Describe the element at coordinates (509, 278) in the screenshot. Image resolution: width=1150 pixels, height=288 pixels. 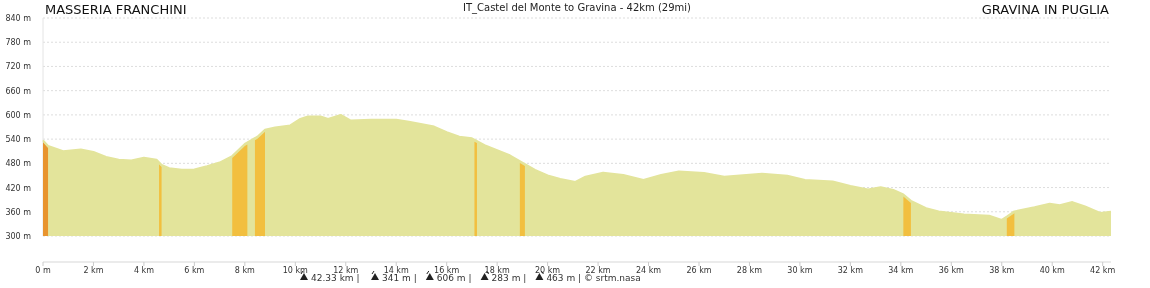
I see `text: 283 m |` at that location.